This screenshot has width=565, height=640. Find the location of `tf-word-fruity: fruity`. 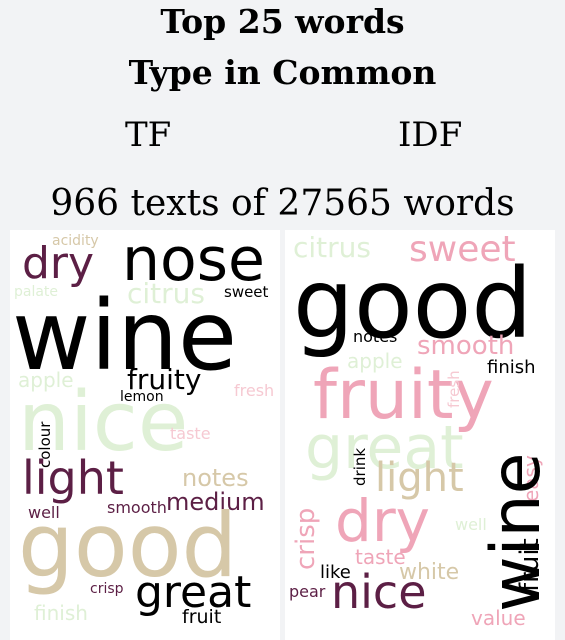

tf-word-fruity: fruity is located at coordinates (164, 379).